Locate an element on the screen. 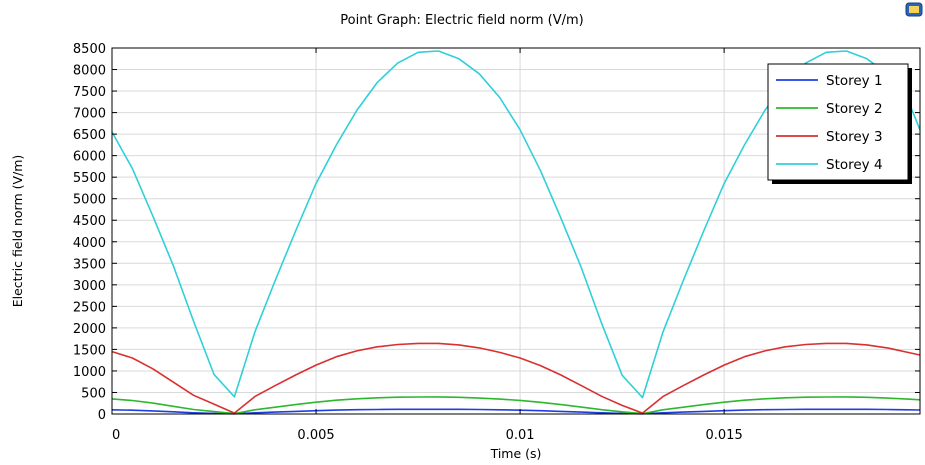 Image resolution: width=925 pixels, height=465 pixels. x-tick-label: 0.005 is located at coordinates (315, 435).